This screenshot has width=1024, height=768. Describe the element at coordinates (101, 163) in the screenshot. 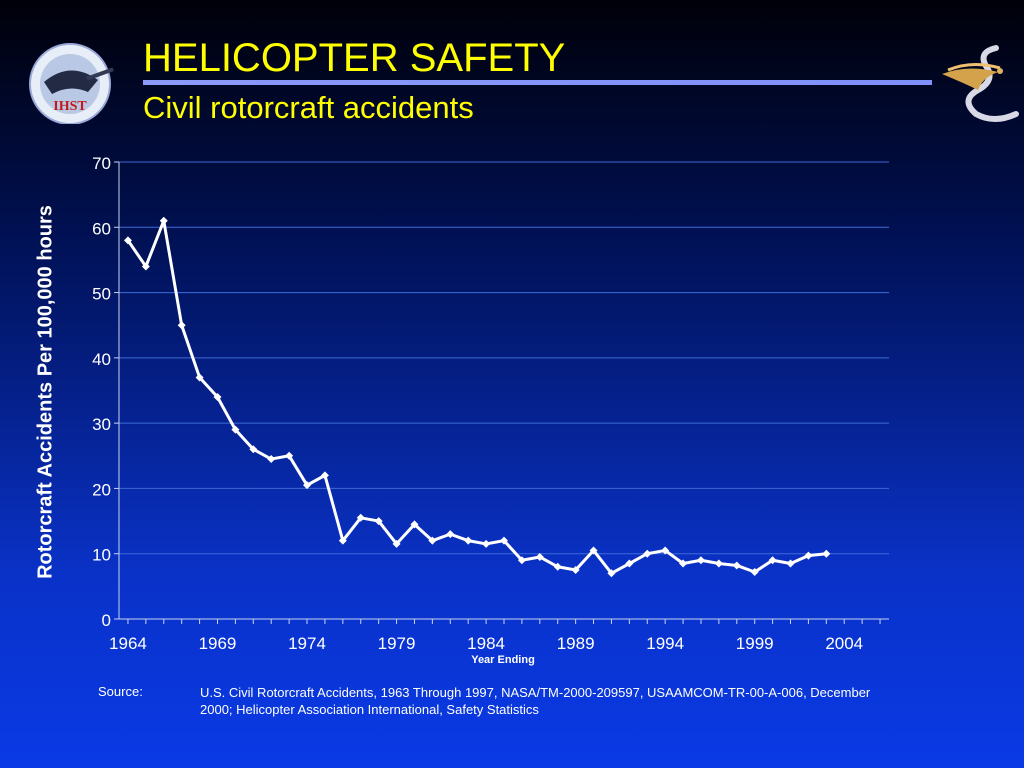

I see `y-tick-label: 70` at that location.